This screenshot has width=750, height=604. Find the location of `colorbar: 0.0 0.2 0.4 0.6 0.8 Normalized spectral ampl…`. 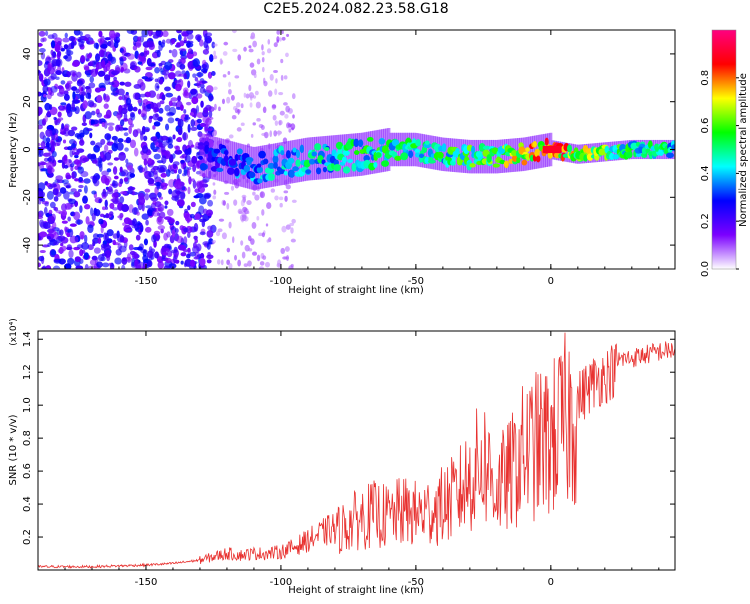

colorbar: 0.0 0.2 0.4 0.6 0.8 Normalized spectral ampl… is located at coordinates (724, 153).